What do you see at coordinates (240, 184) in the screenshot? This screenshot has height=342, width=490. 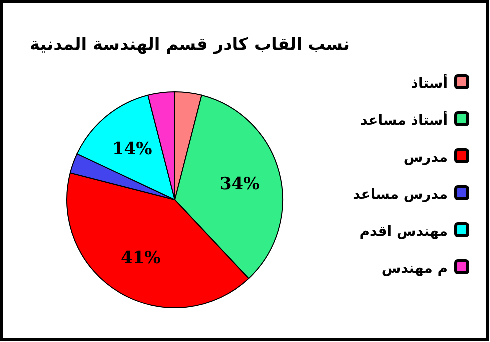 I see `data-label: 34%` at bounding box center [240, 184].